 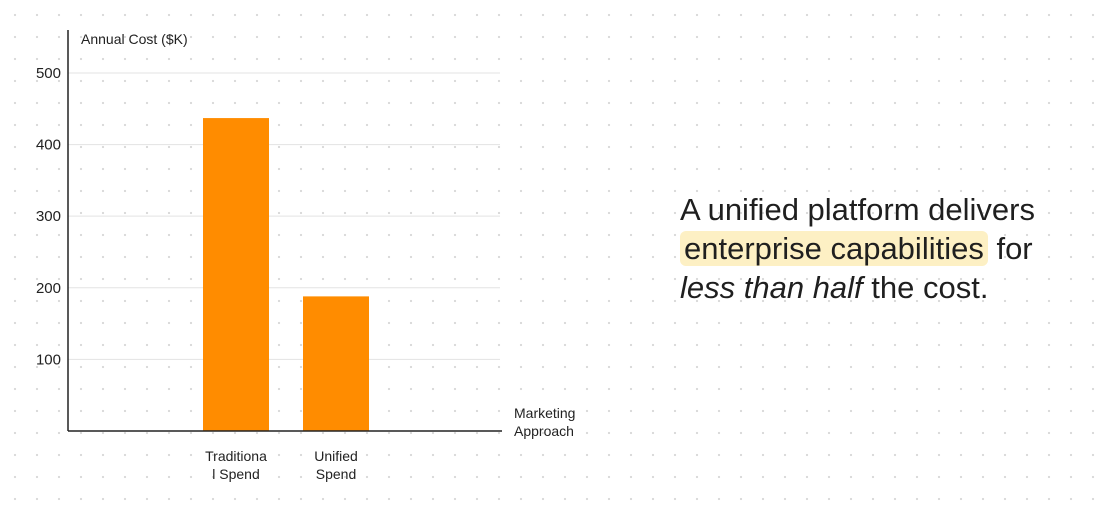 I want to click on headline-part-3: the cost., so click(x=930, y=287).